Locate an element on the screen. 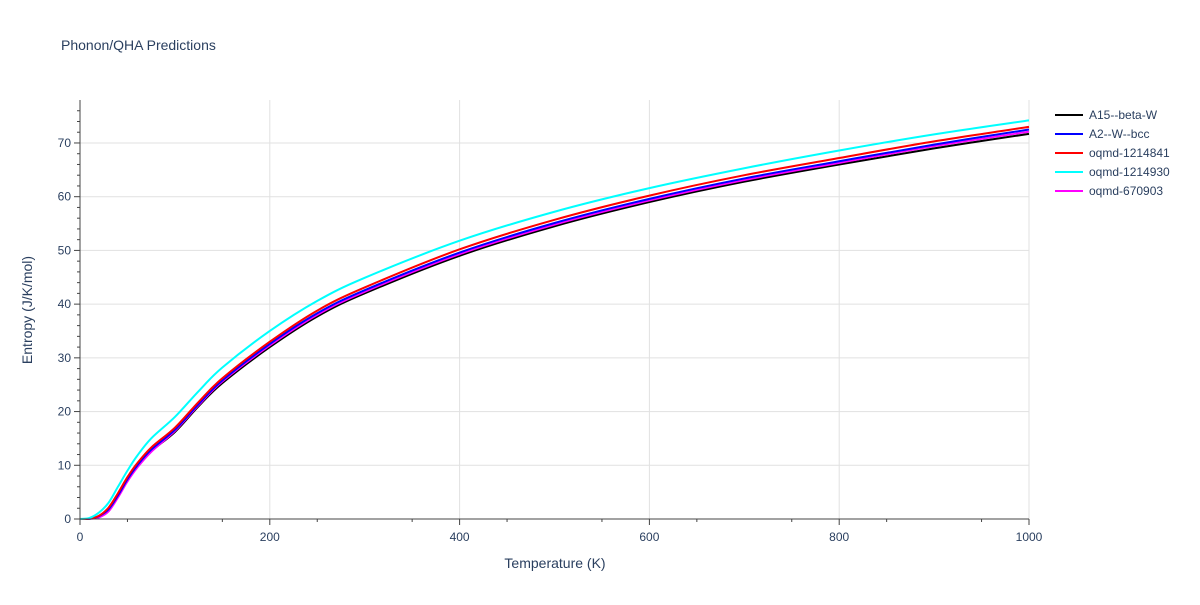 This screenshot has width=1200, height=605. x-tick-label: 0 is located at coordinates (80, 537).